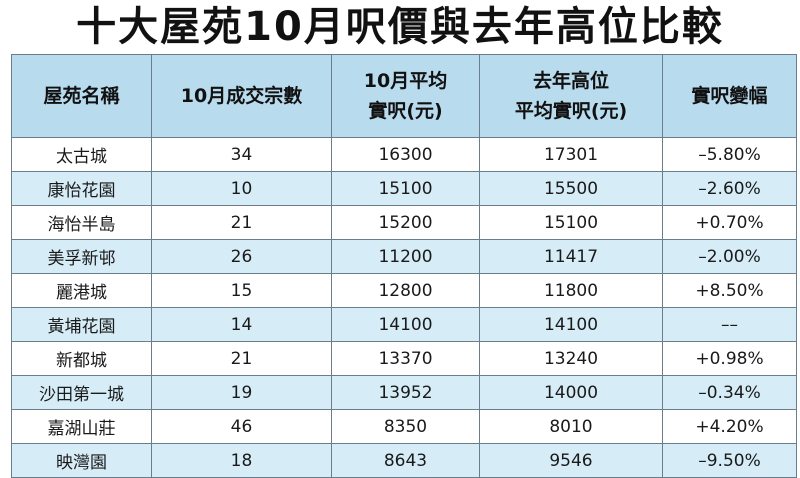  Describe the element at coordinates (571, 96) in the screenshot. I see `last-year-high-avg-price-header: 去年高位平均實呎(元)` at that location.